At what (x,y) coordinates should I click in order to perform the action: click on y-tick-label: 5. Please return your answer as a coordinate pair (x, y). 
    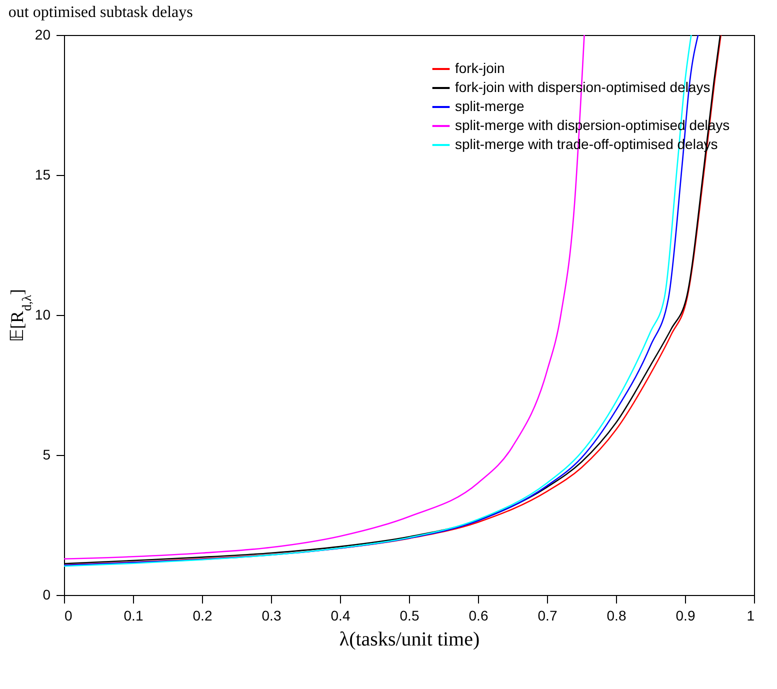
    Looking at the image, I should click on (46, 454).